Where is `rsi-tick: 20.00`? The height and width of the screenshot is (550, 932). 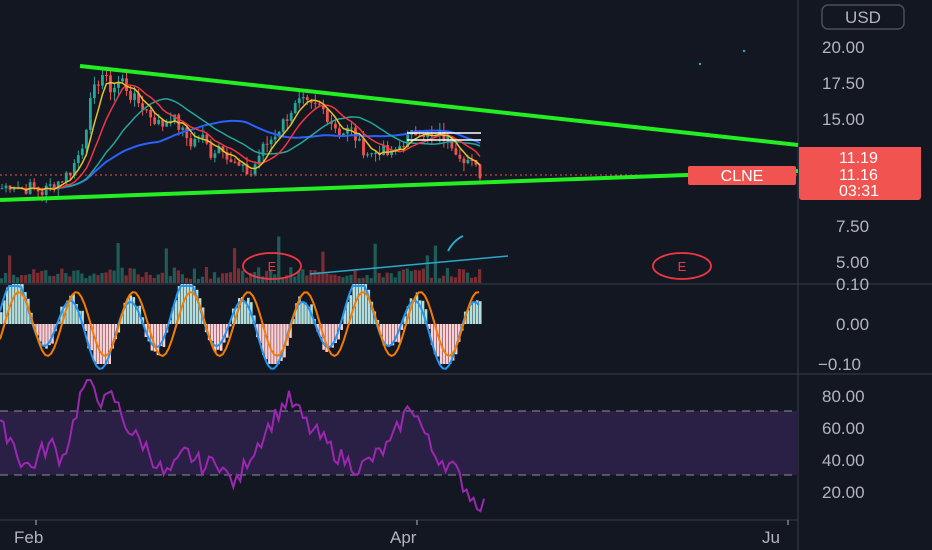 rsi-tick: 20.00 is located at coordinates (843, 492).